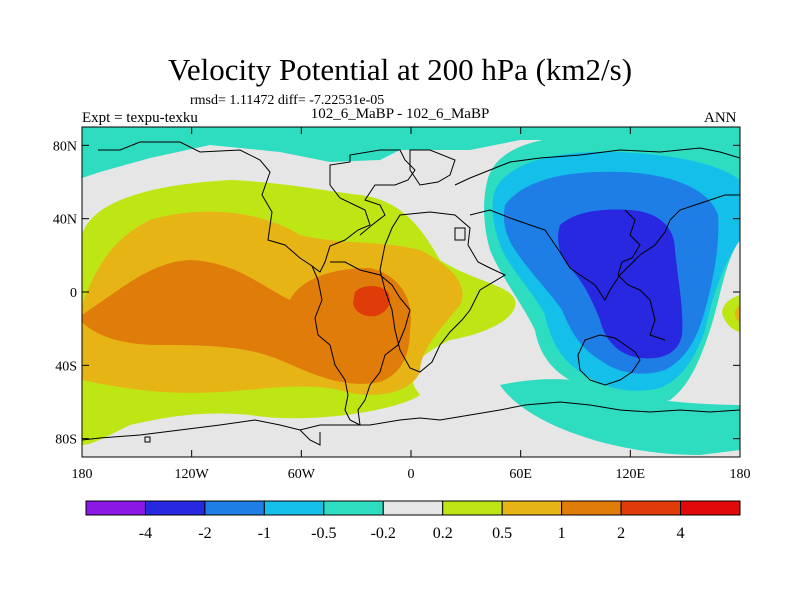 This screenshot has height=600, width=800. Describe the element at coordinates (641, 275) in the screenshot. I see `coast-asia-inner` at that location.